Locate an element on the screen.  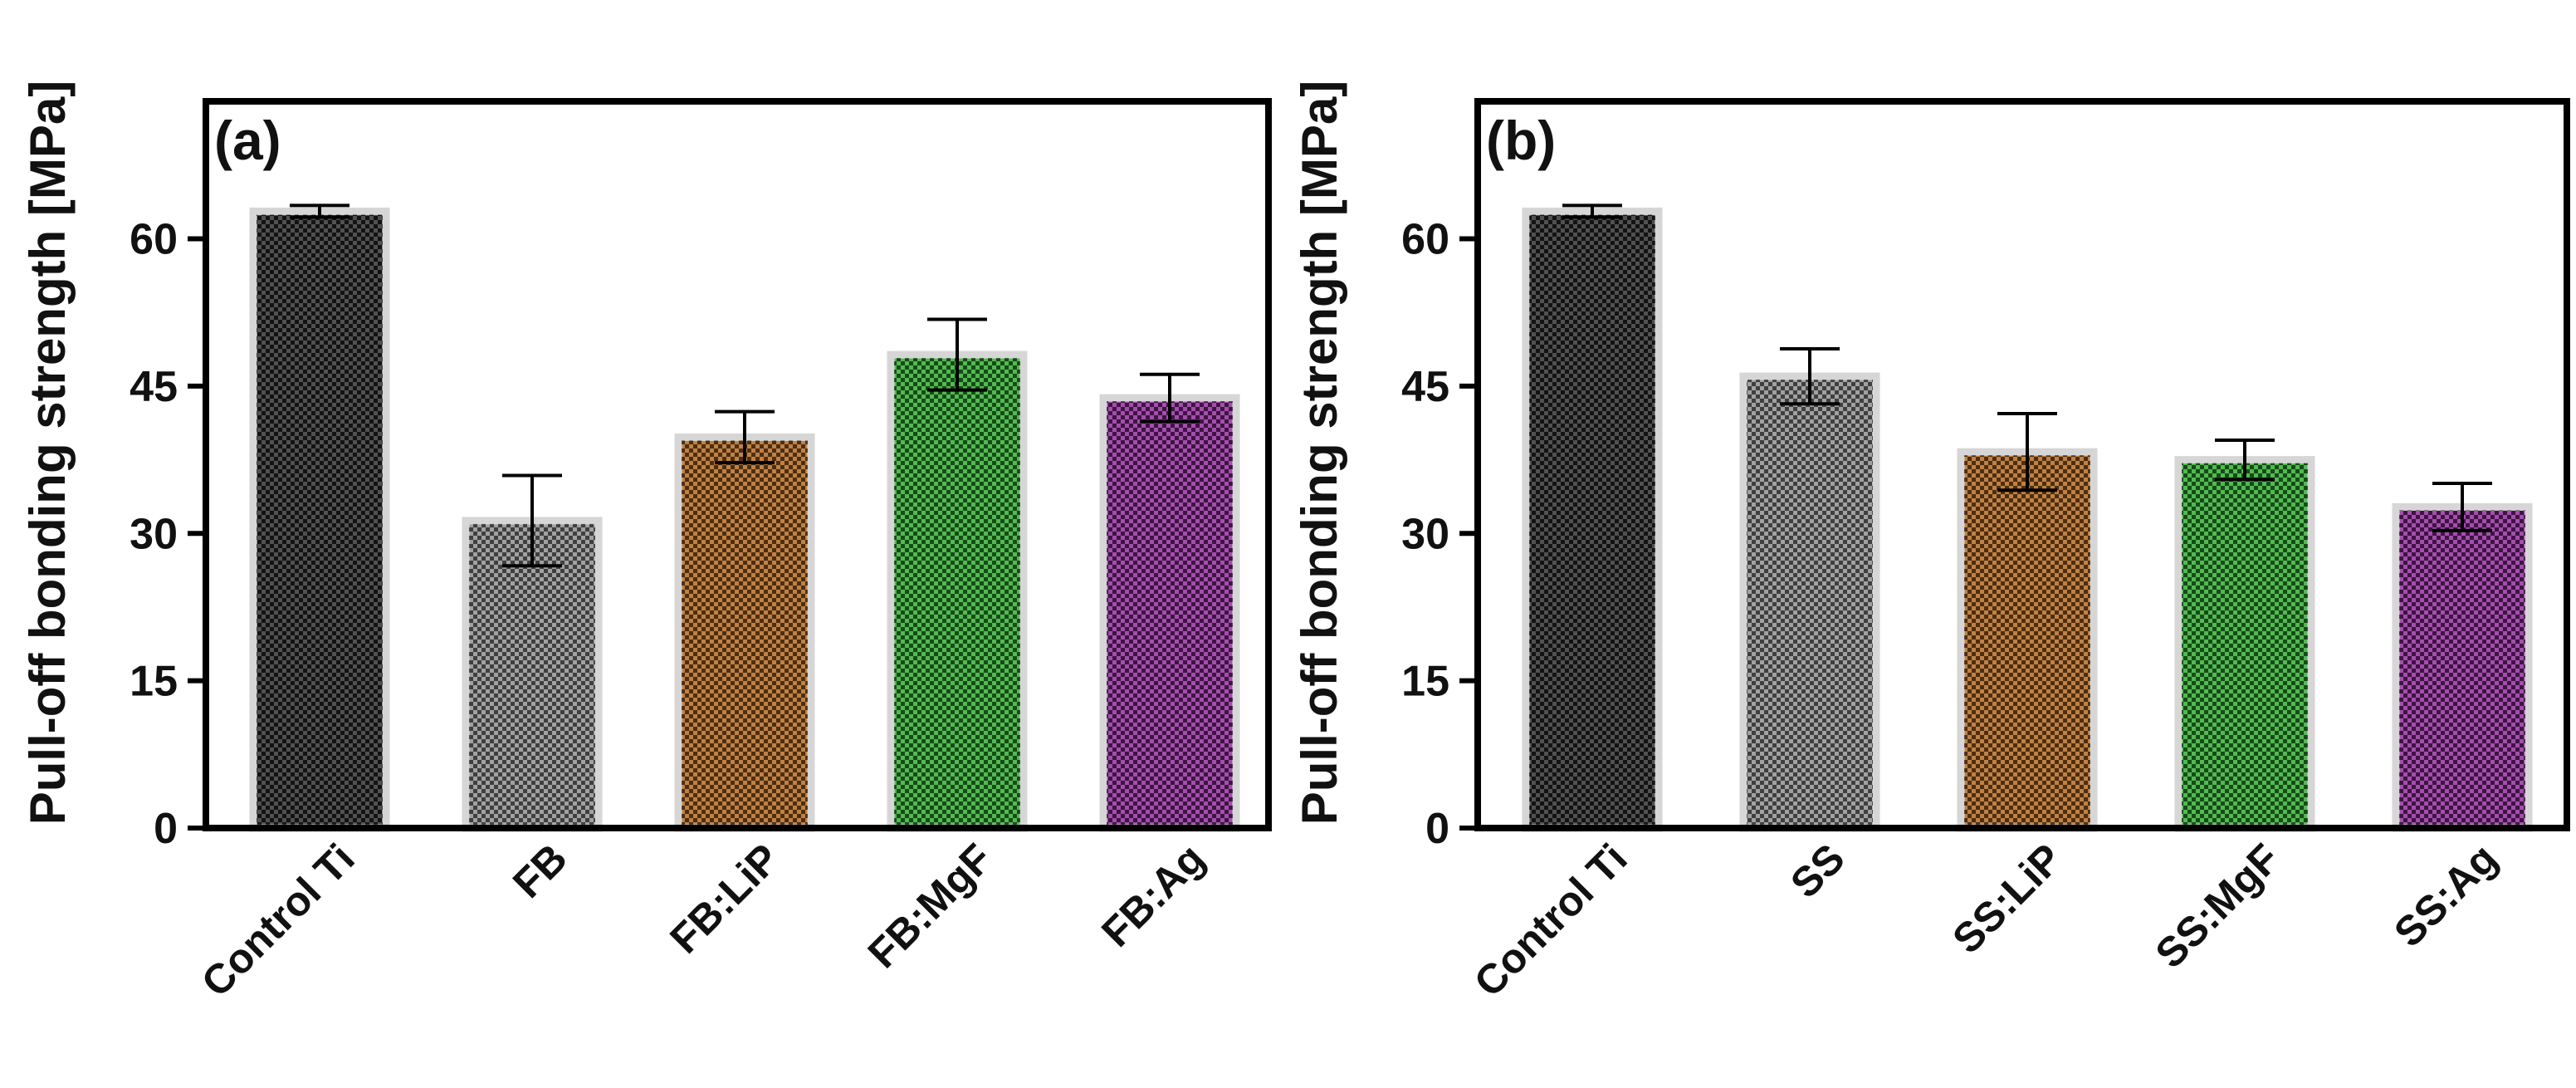
x-tick-label: SS:LiP is located at coordinates (2007, 899).